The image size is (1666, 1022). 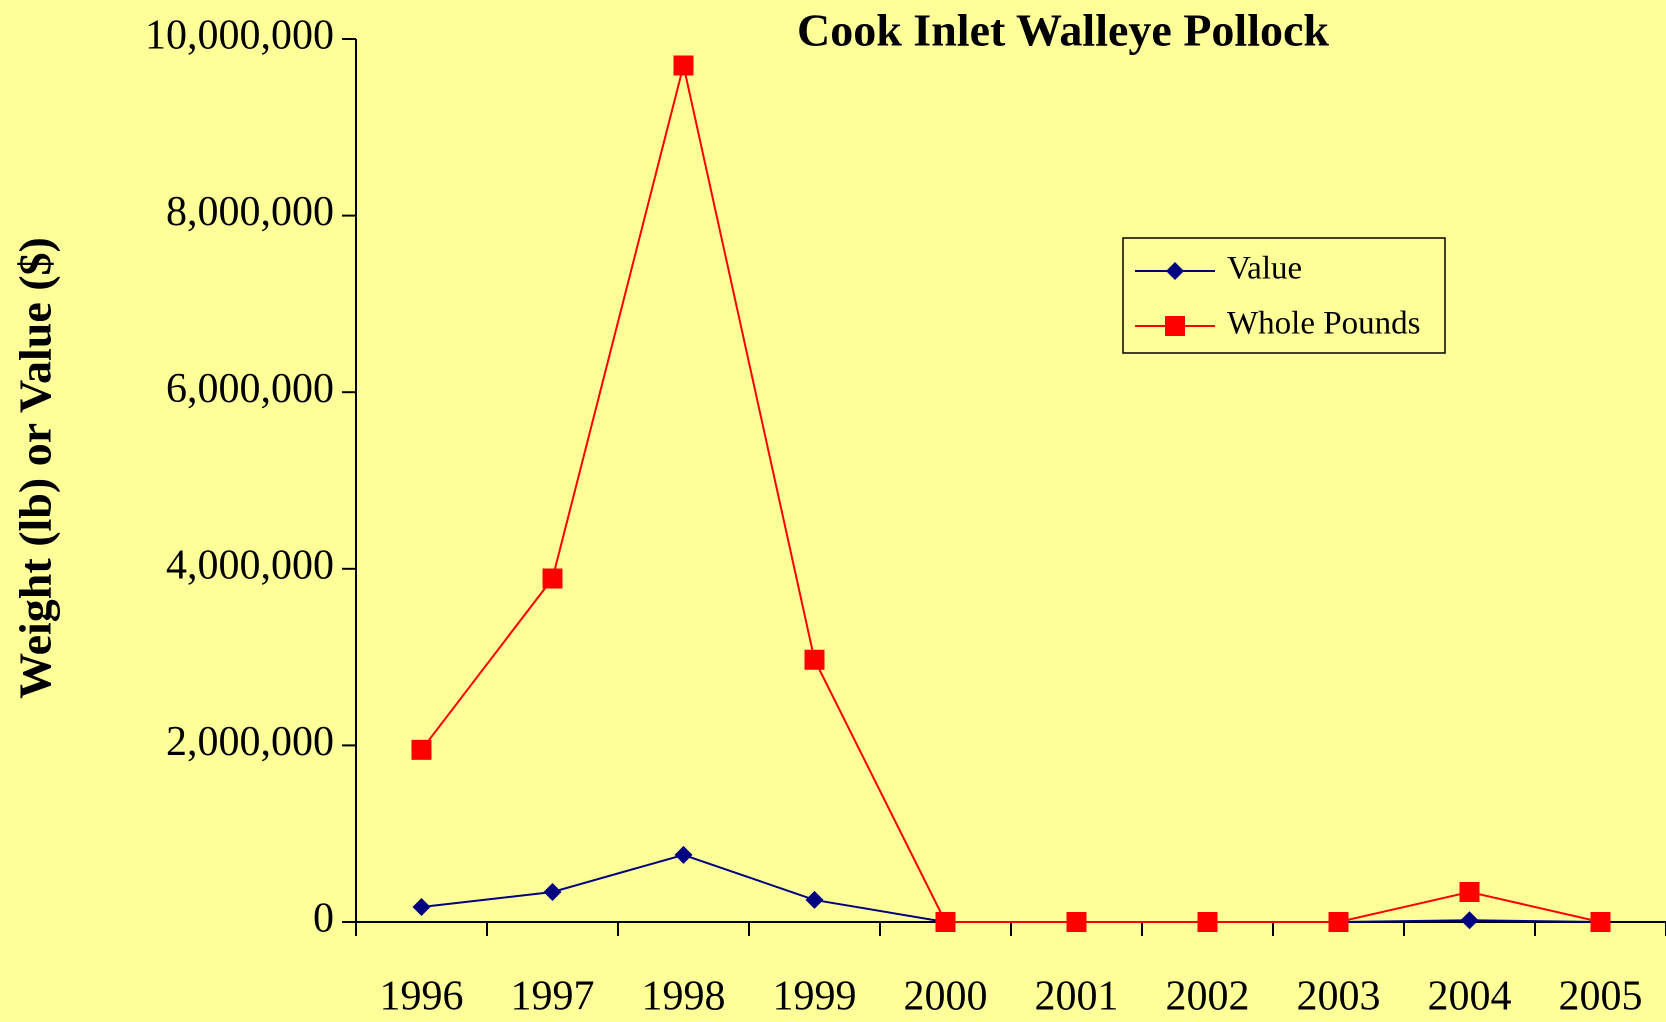 I want to click on y-tick-label: 6,000,000, so click(x=250, y=389).